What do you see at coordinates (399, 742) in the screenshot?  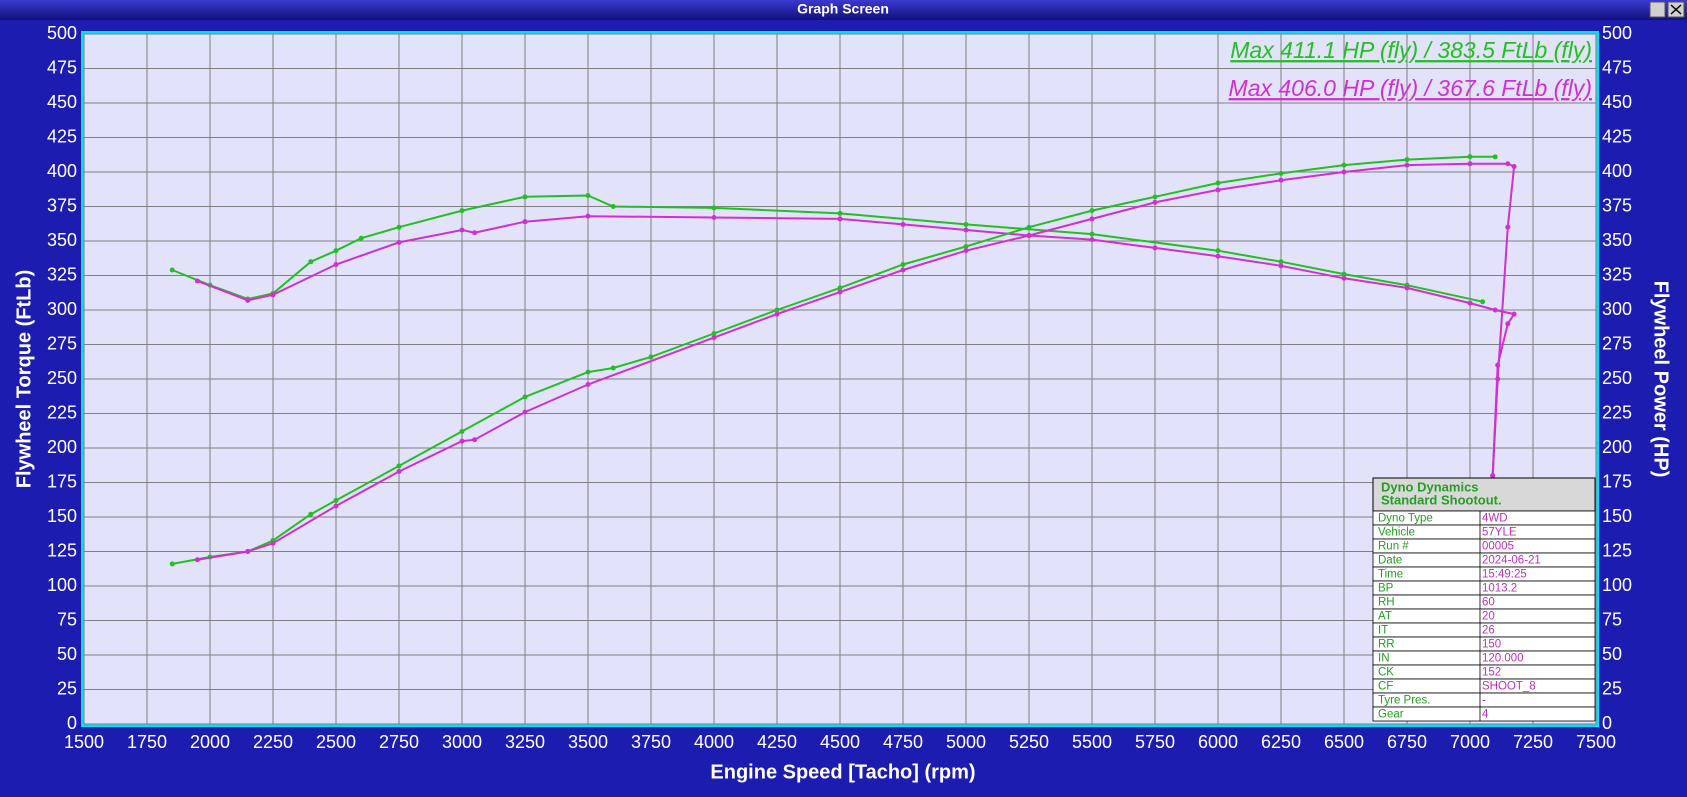 I see `x-tick-label: 2750` at bounding box center [399, 742].